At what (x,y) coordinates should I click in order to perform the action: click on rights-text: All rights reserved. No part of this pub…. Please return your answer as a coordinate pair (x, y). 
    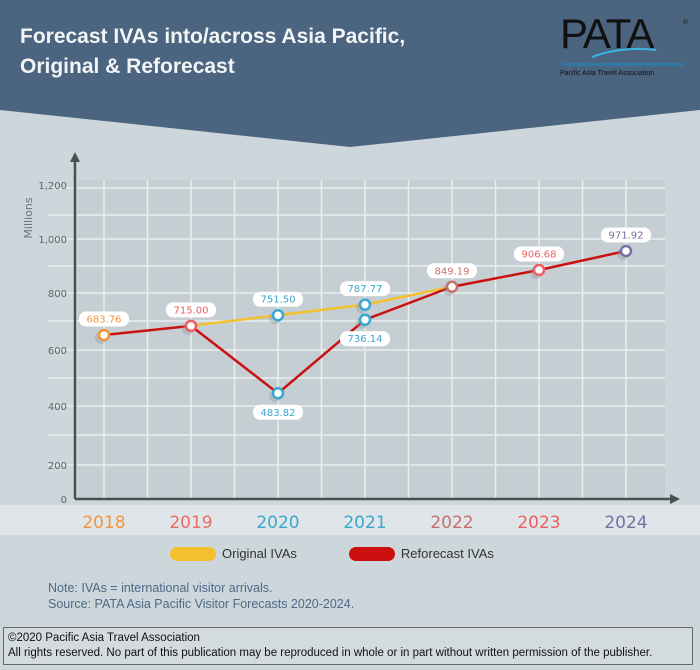
    Looking at the image, I should click on (330, 653).